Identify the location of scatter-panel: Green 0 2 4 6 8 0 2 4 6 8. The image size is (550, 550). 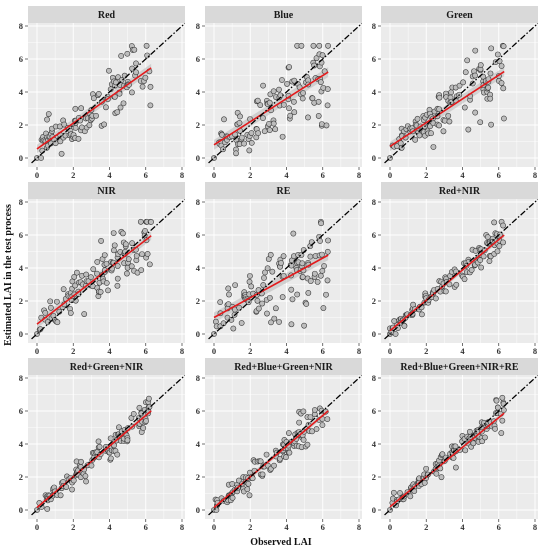
(455, 93).